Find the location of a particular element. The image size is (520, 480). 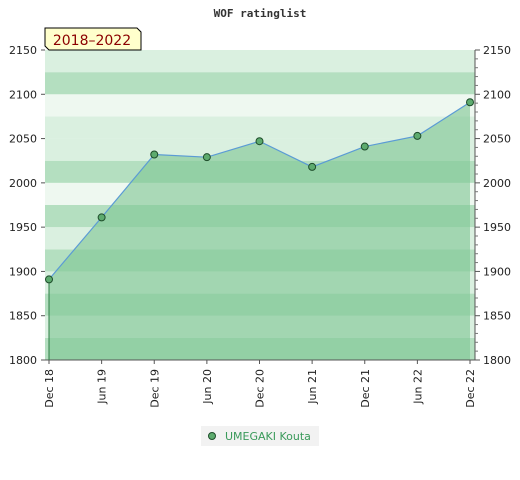

legend: UMEGAKI Kouta is located at coordinates (260, 436).